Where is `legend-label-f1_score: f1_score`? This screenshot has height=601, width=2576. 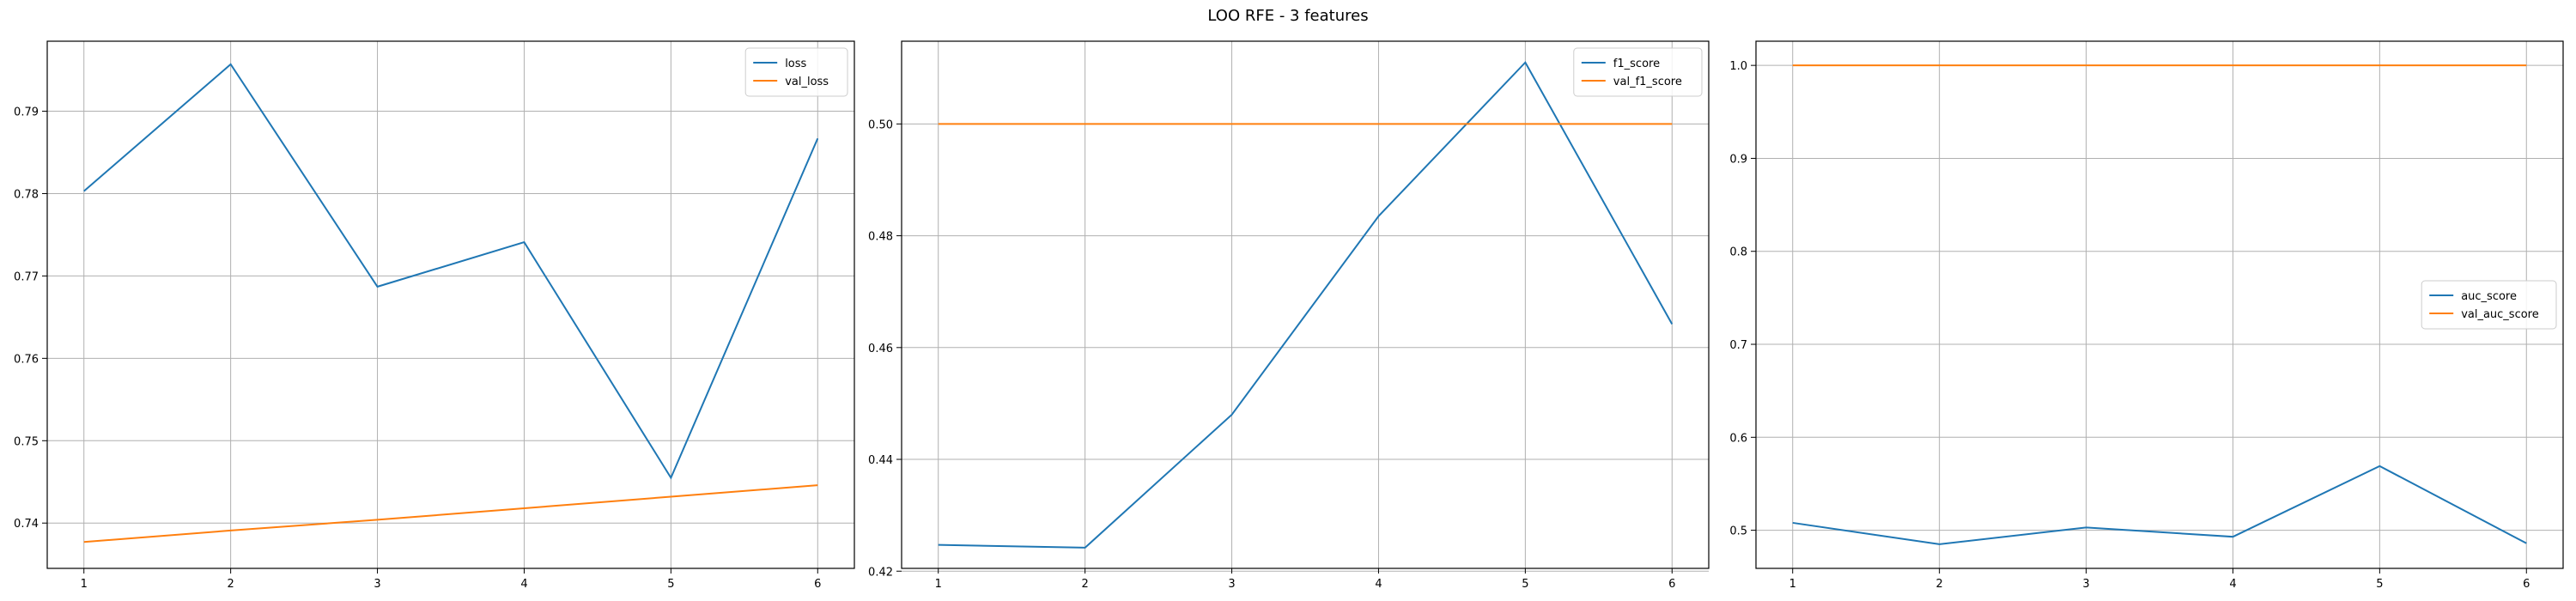
legend-label-f1_score: f1_score is located at coordinates (1636, 64).